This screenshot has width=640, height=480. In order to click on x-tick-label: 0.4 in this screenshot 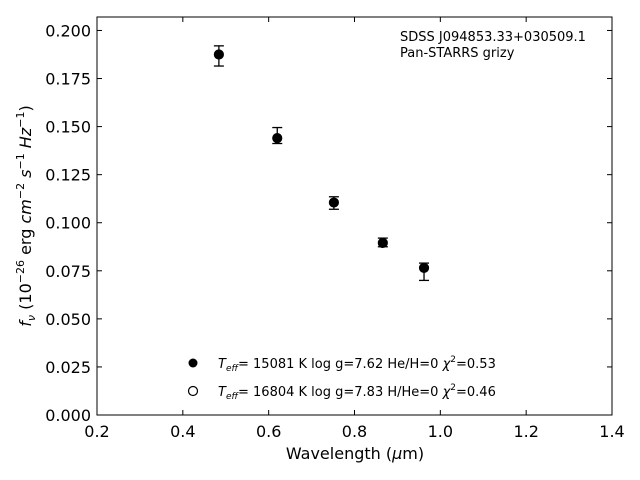, I will do `click(182, 431)`.